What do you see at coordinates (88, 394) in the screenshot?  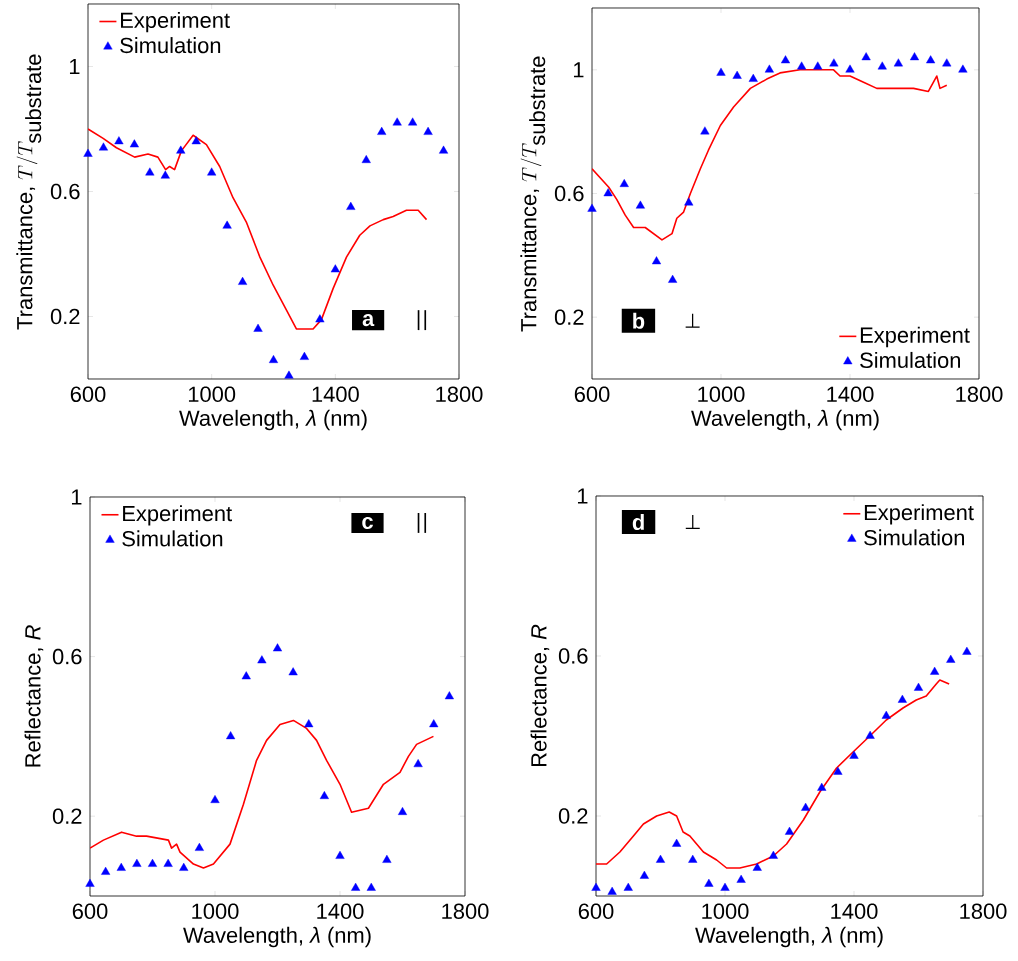 I see `x-tick-label: 600` at bounding box center [88, 394].